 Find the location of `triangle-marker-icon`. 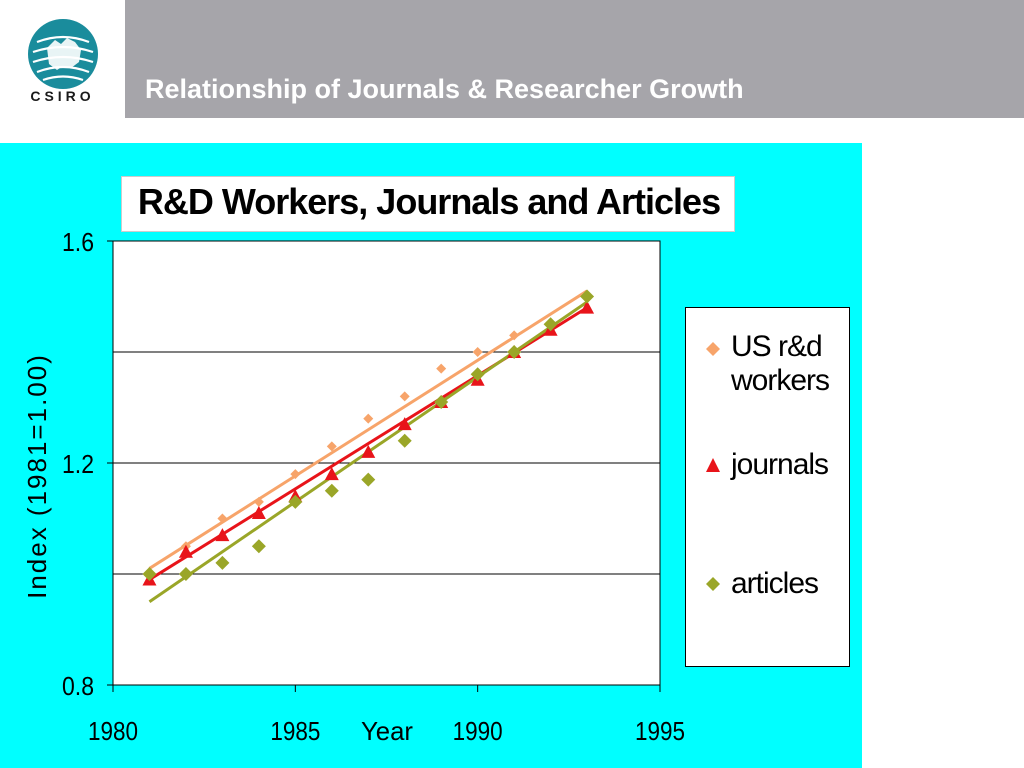

triangle-marker-icon is located at coordinates (713, 465).